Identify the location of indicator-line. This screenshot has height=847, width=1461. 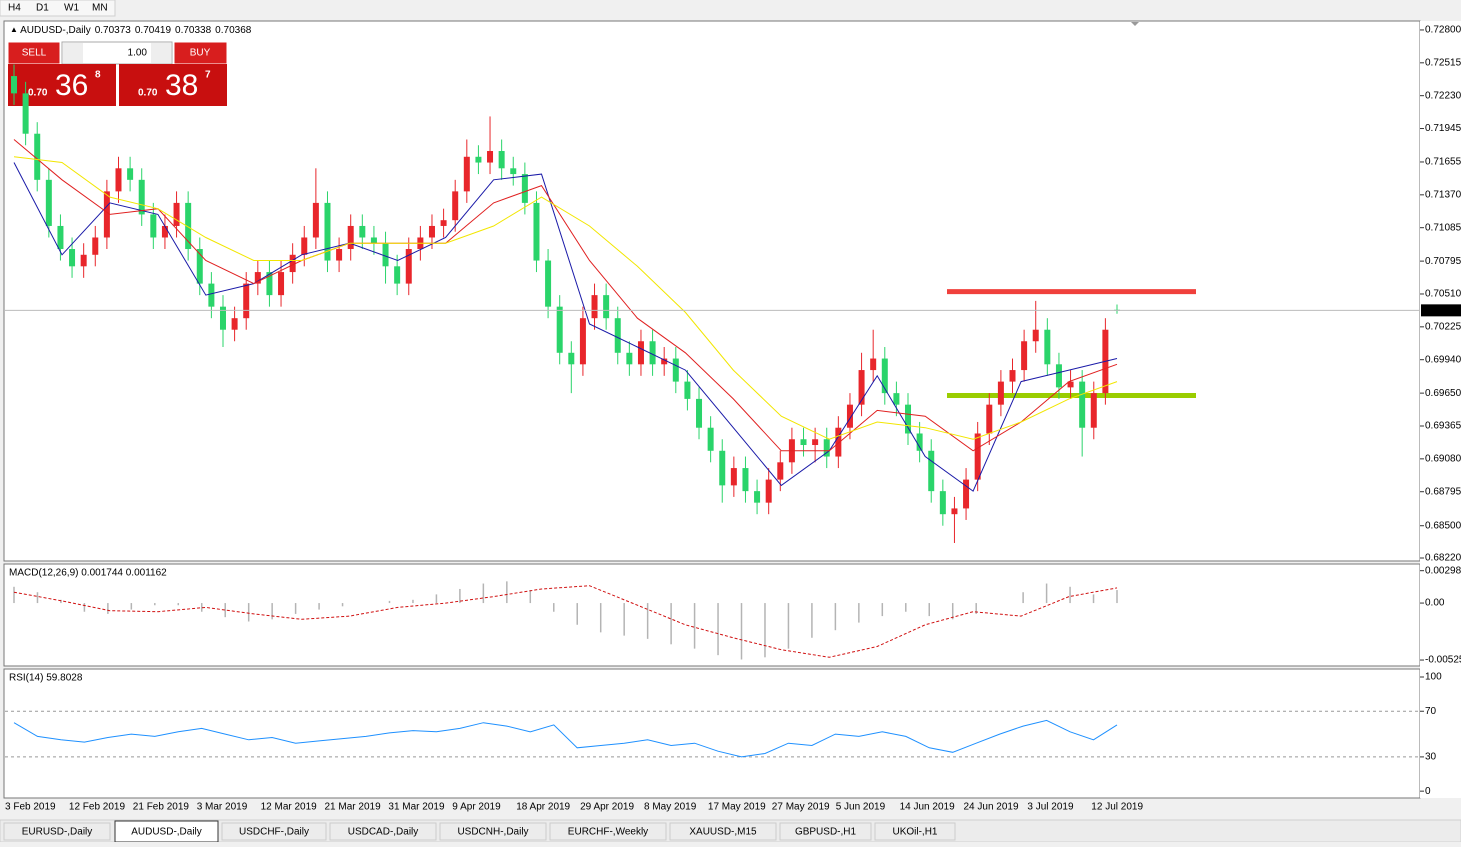
(565, 621).